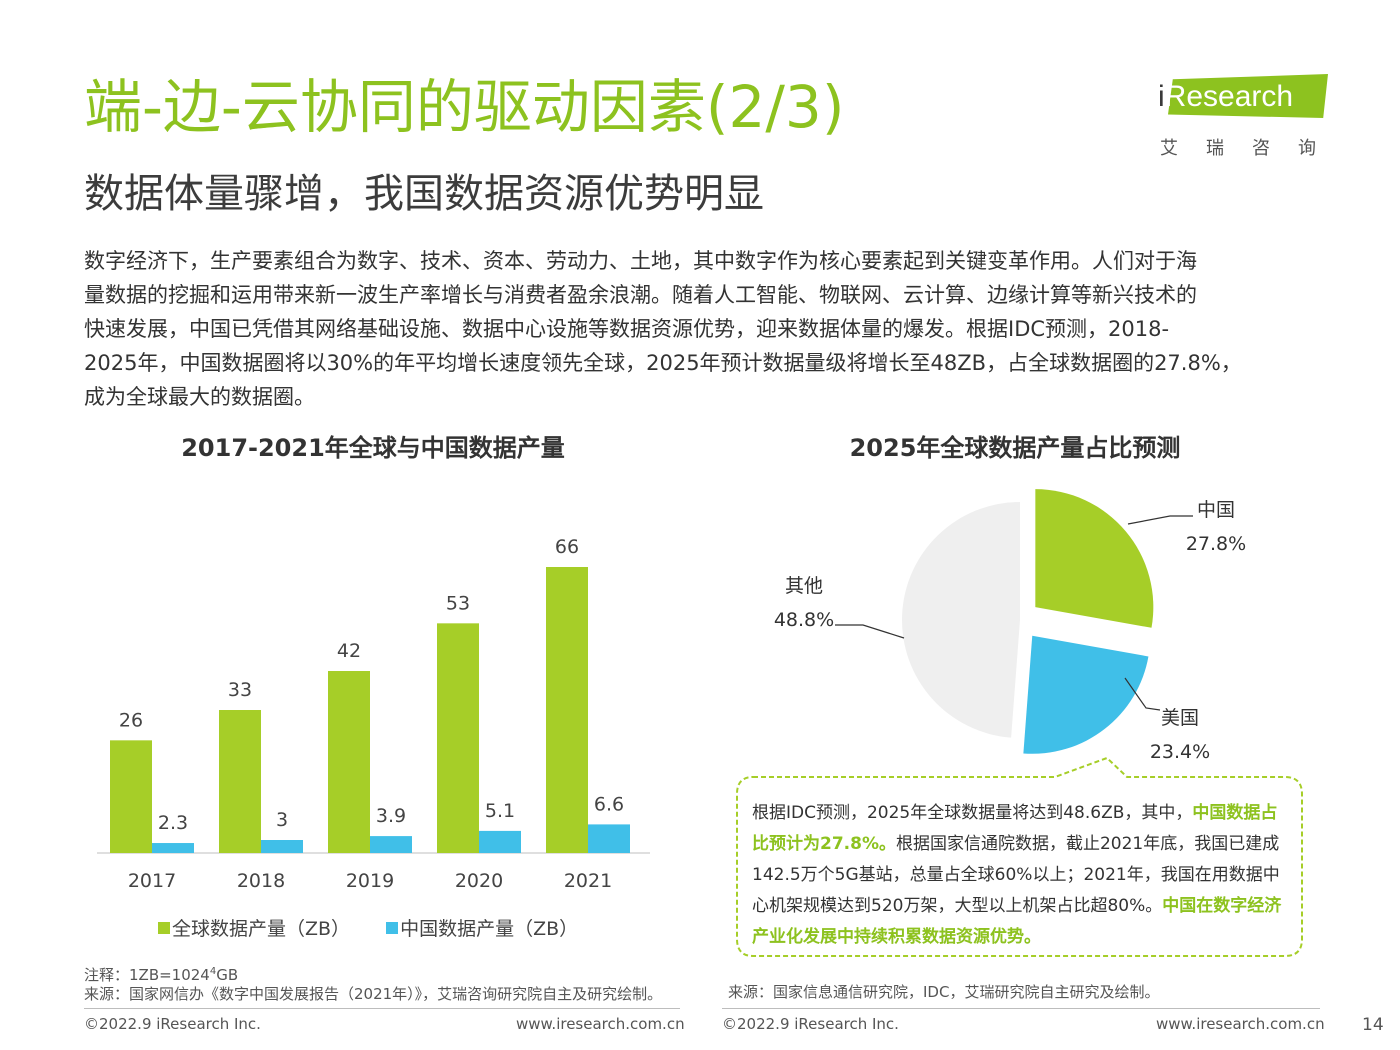 This screenshot has height=1050, width=1400. I want to click on slice-label-美国: 美国, so click(1180, 718).